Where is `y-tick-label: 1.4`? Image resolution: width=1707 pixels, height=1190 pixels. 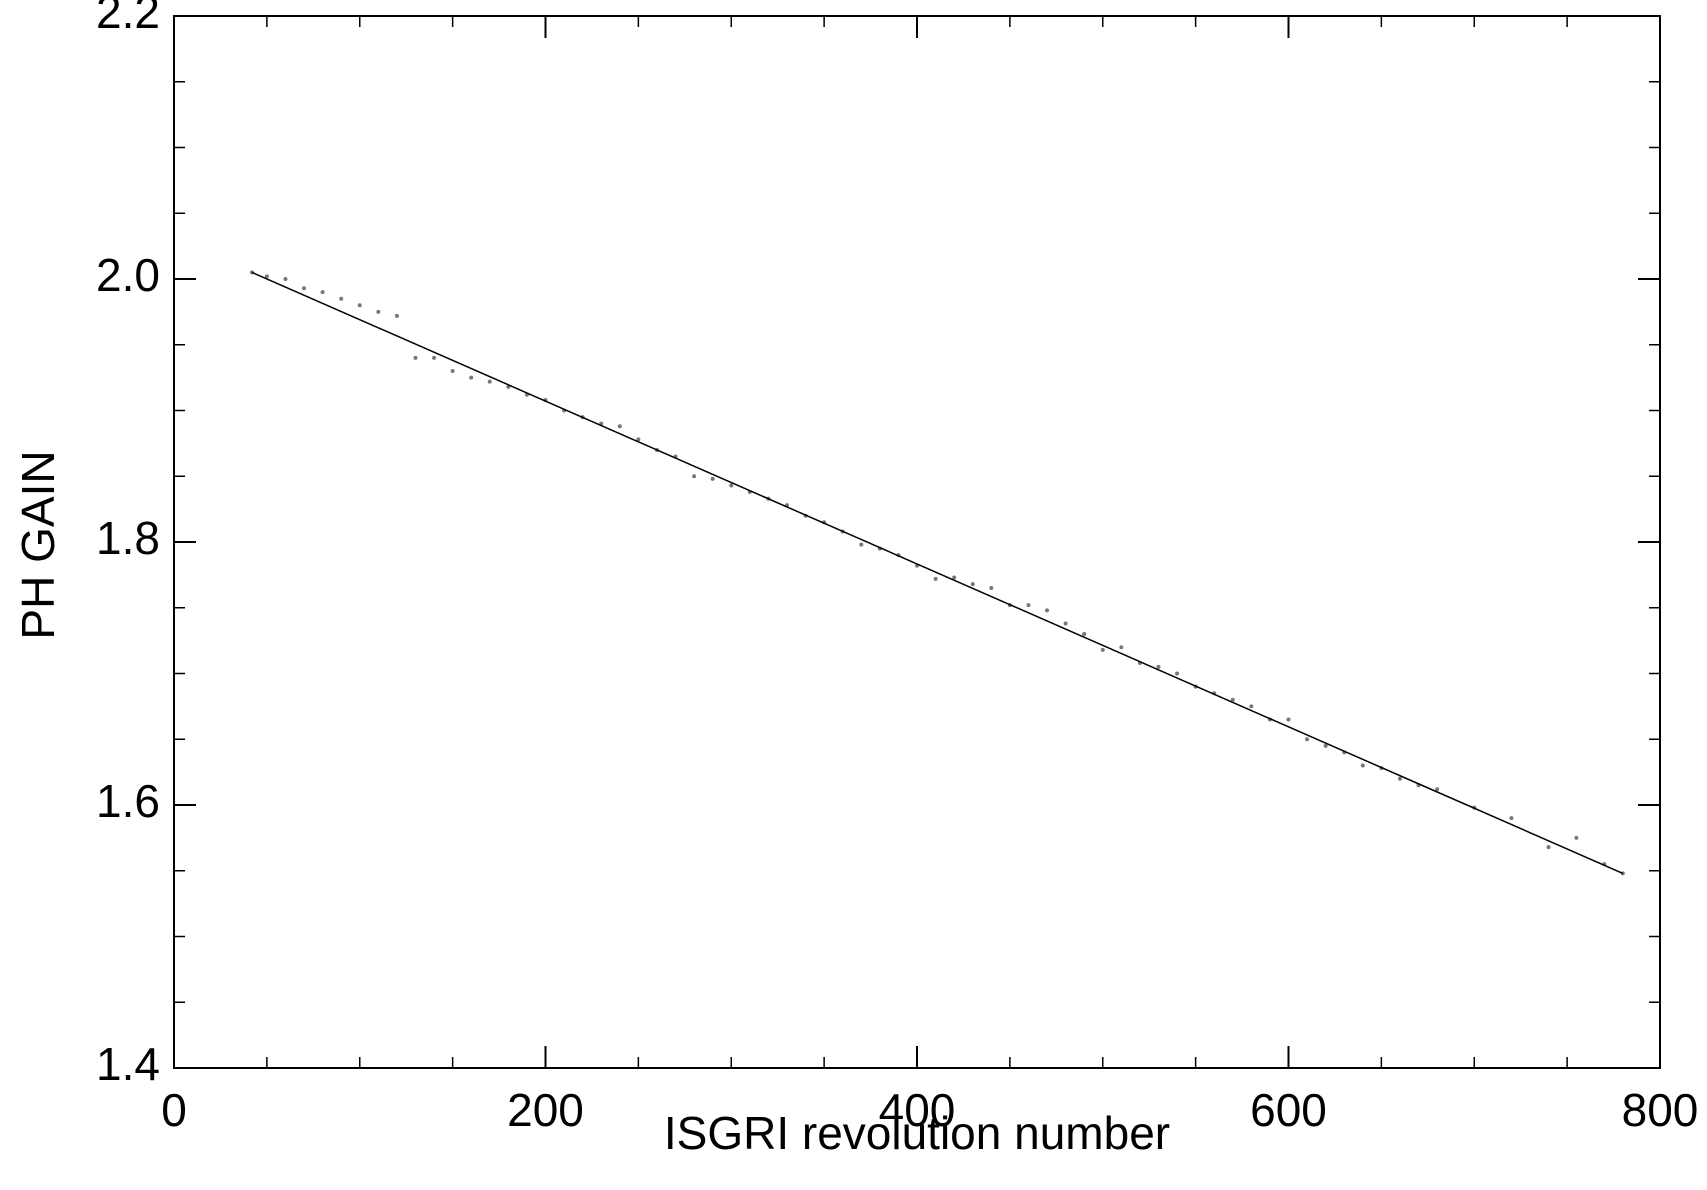 y-tick-label: 1.4 is located at coordinates (128, 1064).